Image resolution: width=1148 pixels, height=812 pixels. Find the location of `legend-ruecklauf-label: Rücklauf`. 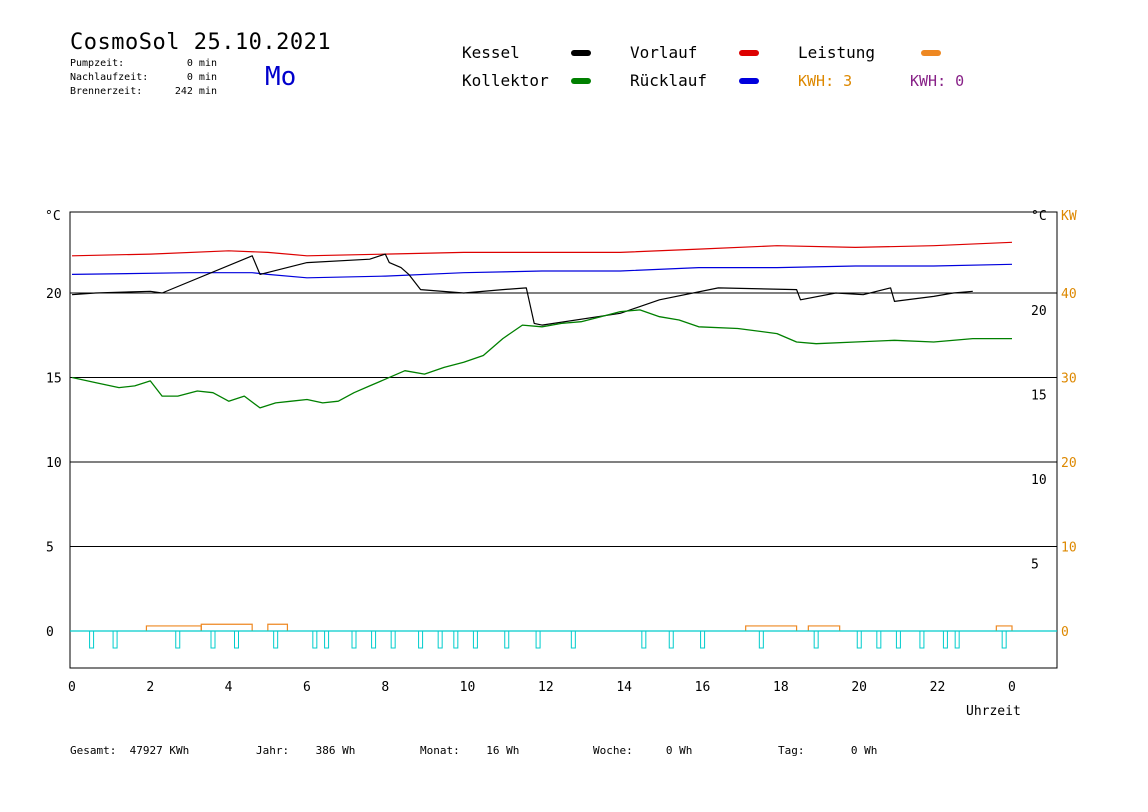

legend-ruecklauf-label: Rücklauf is located at coordinates (669, 80).